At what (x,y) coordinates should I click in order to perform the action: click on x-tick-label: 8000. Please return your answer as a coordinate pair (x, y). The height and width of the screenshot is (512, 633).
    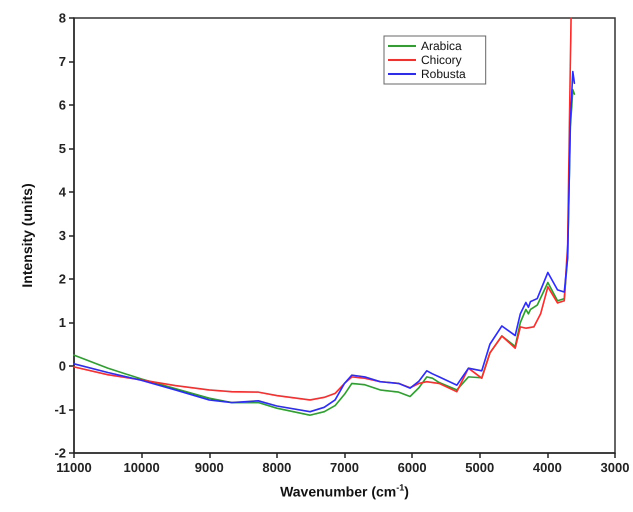
    Looking at the image, I should click on (277, 467).